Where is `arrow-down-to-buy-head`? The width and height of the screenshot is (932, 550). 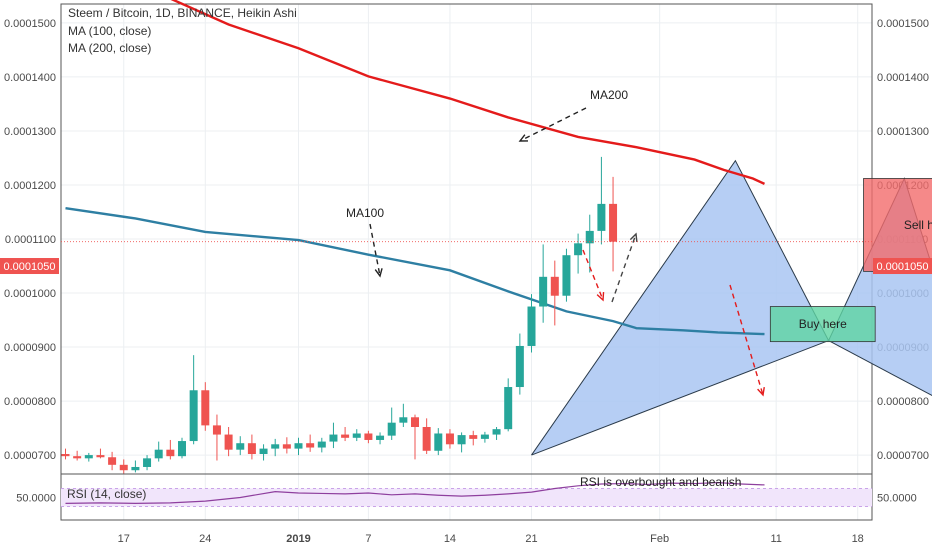 arrow-down-to-buy-head is located at coordinates (600, 296).